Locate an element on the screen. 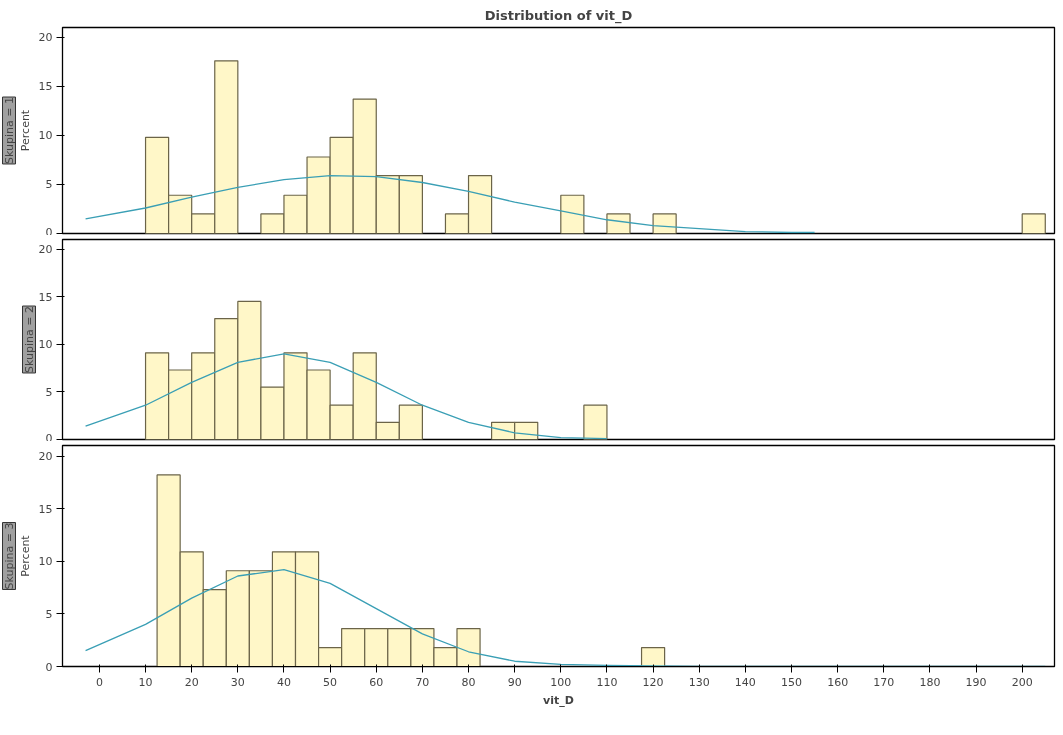 The height and width of the screenshot is (735, 1063). x-axis-title: vit_D is located at coordinates (558, 700).